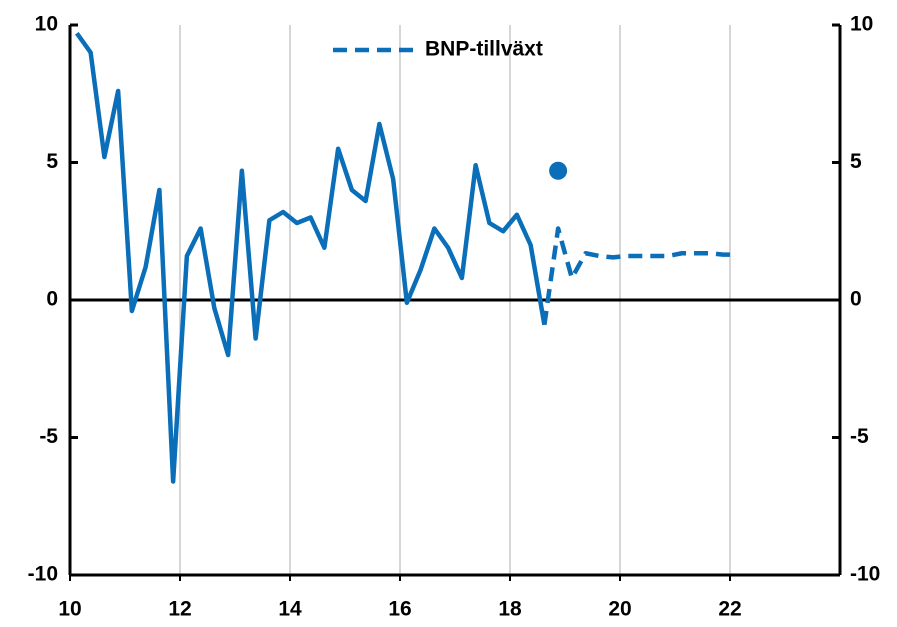 The image size is (897, 627). I want to click on x-tick-label: 22, so click(729, 609).